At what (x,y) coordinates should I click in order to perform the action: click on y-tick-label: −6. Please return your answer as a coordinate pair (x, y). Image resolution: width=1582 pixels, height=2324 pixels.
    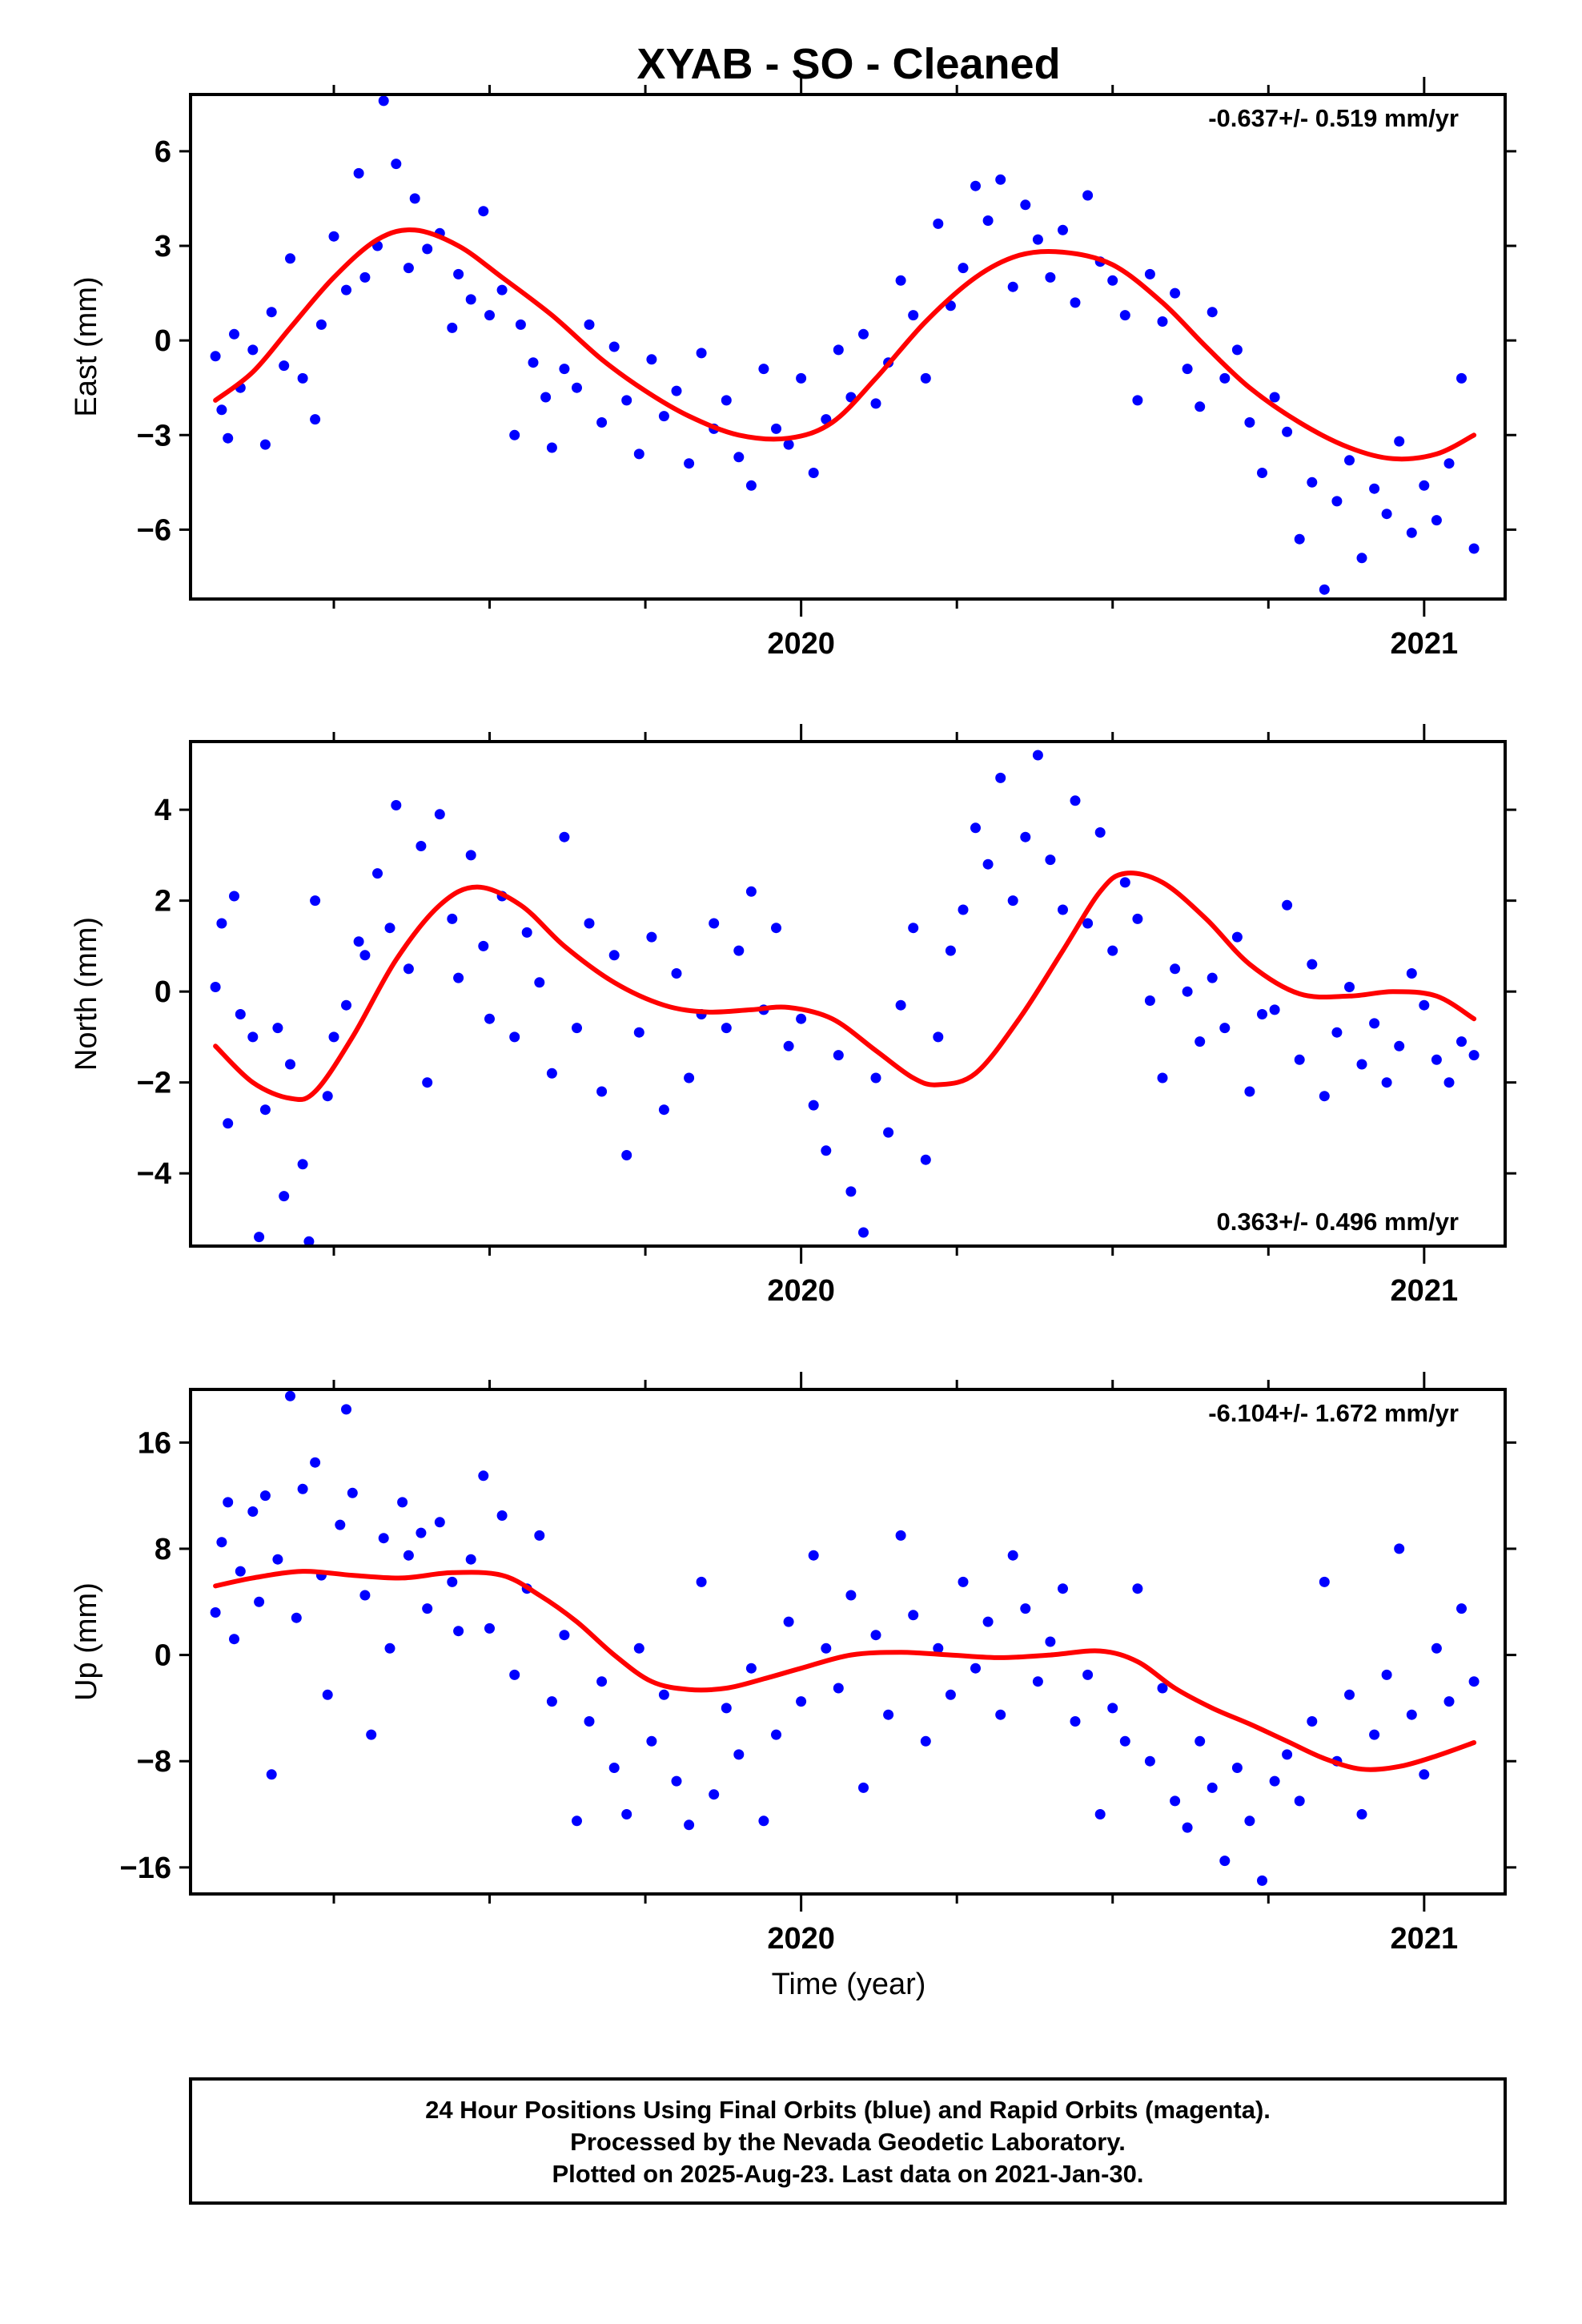
    Looking at the image, I should click on (154, 530).